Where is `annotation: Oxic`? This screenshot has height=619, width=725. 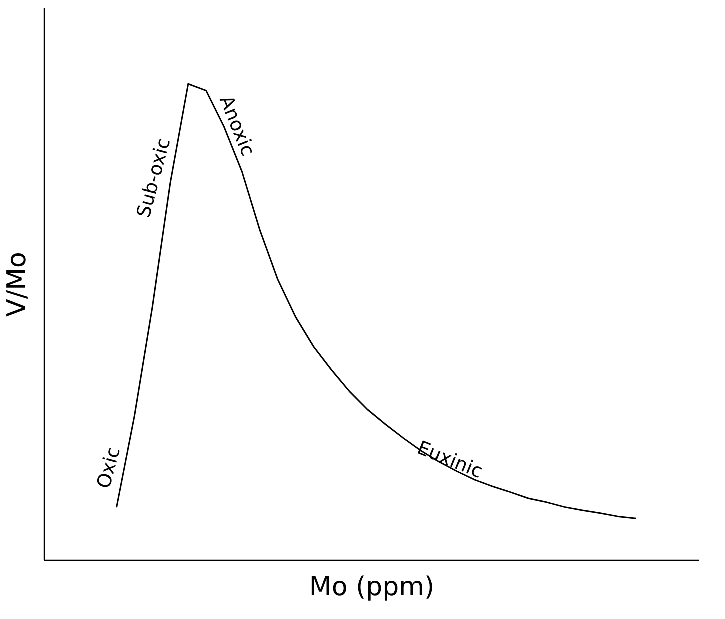
annotation: Oxic is located at coordinates (109, 468).